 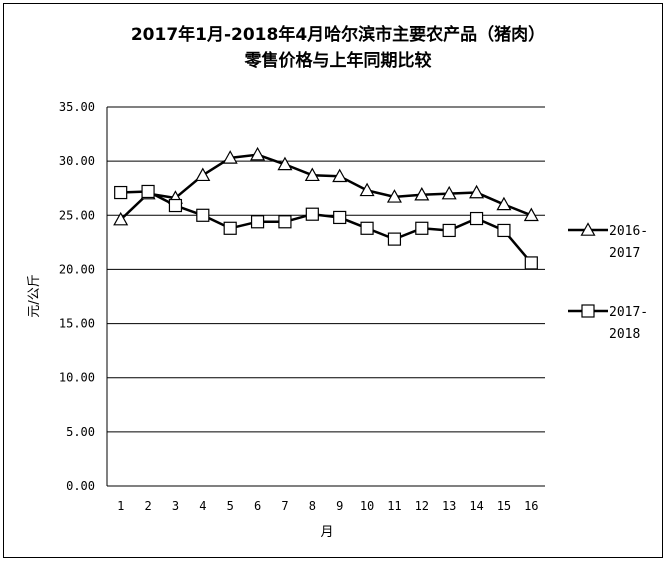 I want to click on x-tick-label: 6, so click(x=257, y=506).